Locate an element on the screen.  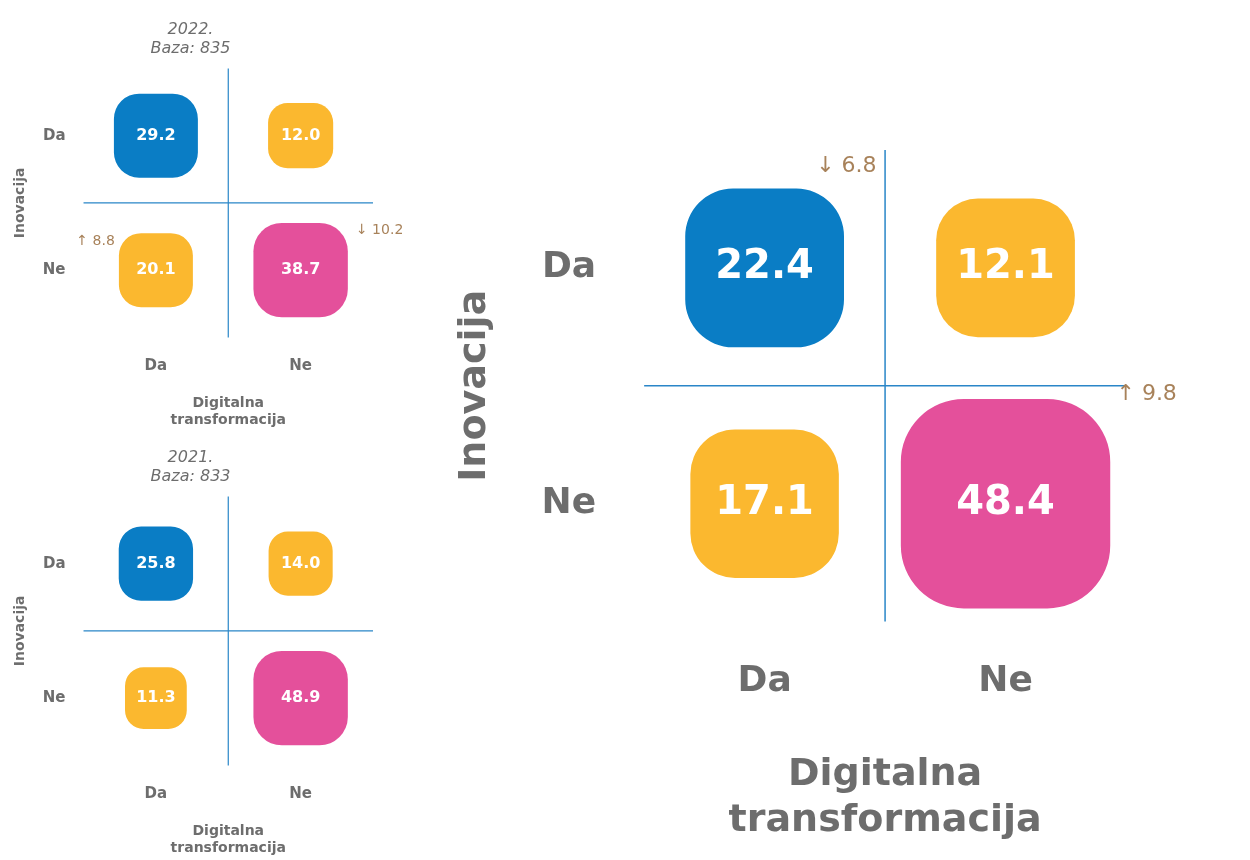
data-label: 11.3 is located at coordinates (156, 697).